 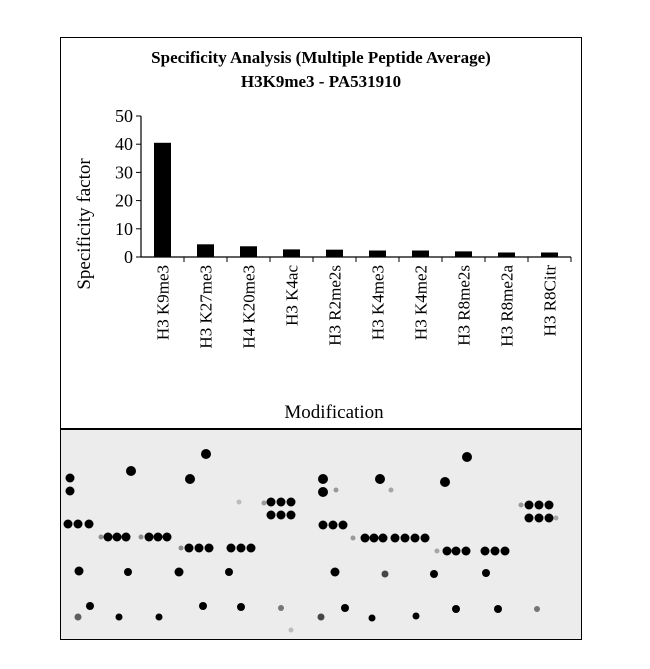 What do you see at coordinates (249, 307) in the screenshot?
I see `x-tick-label: H4 K20me3` at bounding box center [249, 307].